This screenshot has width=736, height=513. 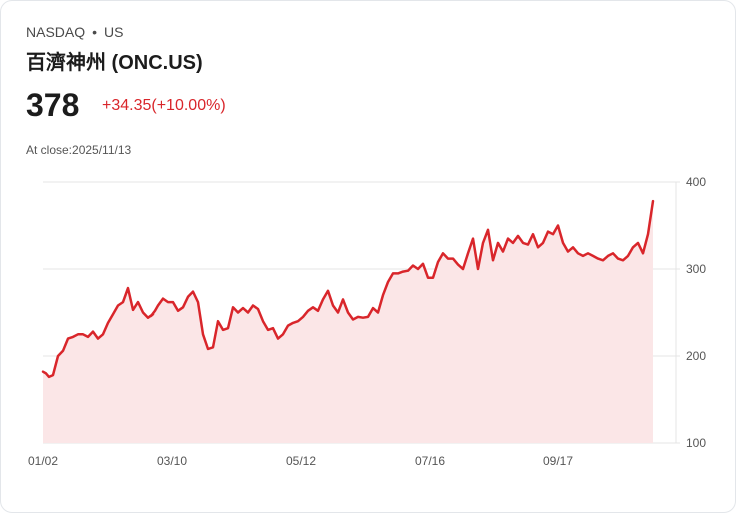 I want to click on x-tick-label: 07/16, so click(x=430, y=461).